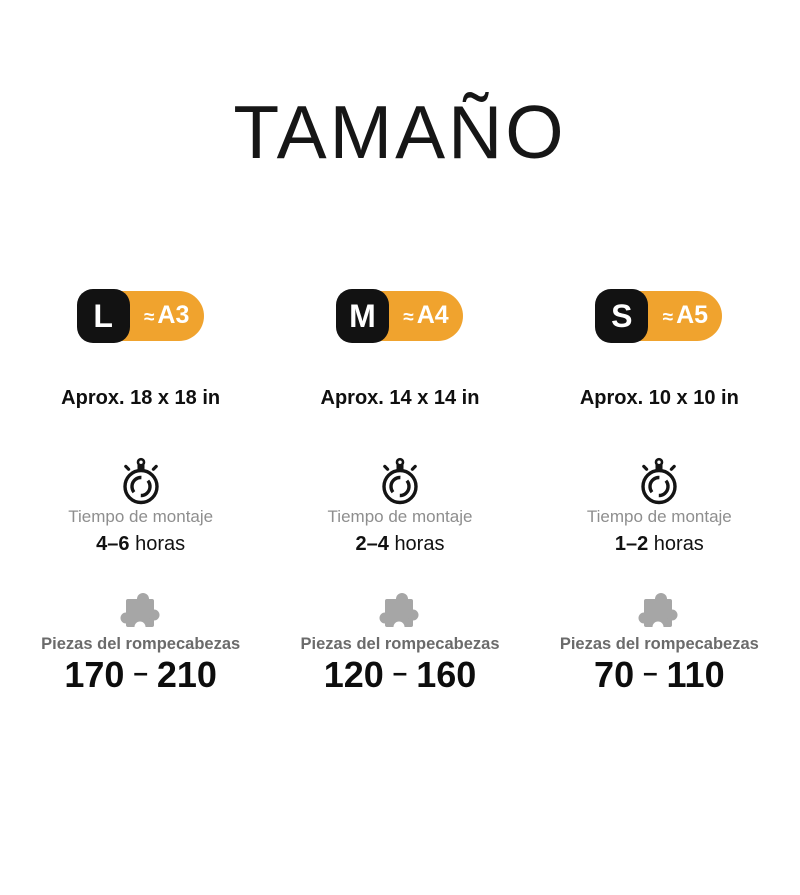 The width and height of the screenshot is (800, 895). I want to click on pieces-max: 160, so click(446, 674).